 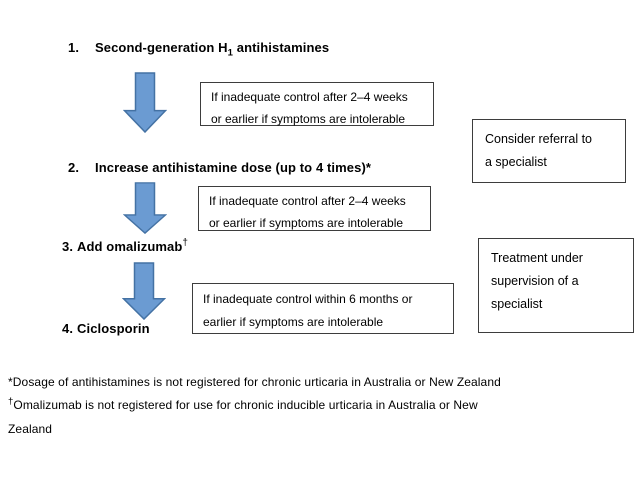 I want to click on condition-box-1-line-1: If inadequate control after 2–4 weeks, so click(x=309, y=97).